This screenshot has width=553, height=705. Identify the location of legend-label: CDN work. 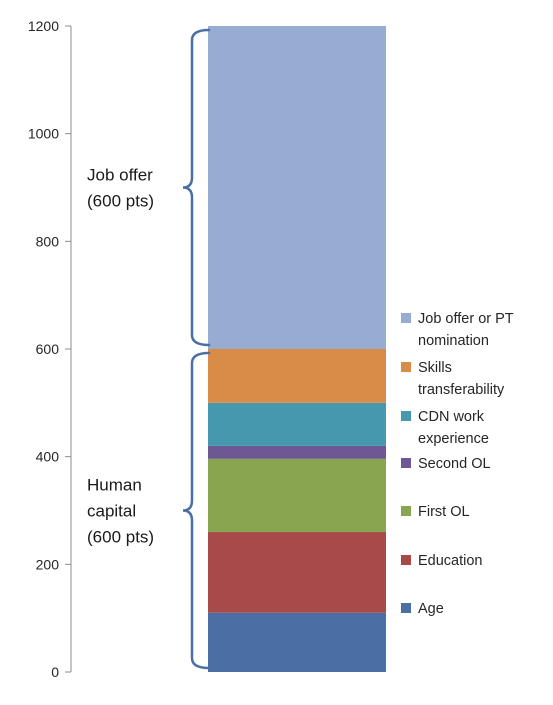
(451, 417).